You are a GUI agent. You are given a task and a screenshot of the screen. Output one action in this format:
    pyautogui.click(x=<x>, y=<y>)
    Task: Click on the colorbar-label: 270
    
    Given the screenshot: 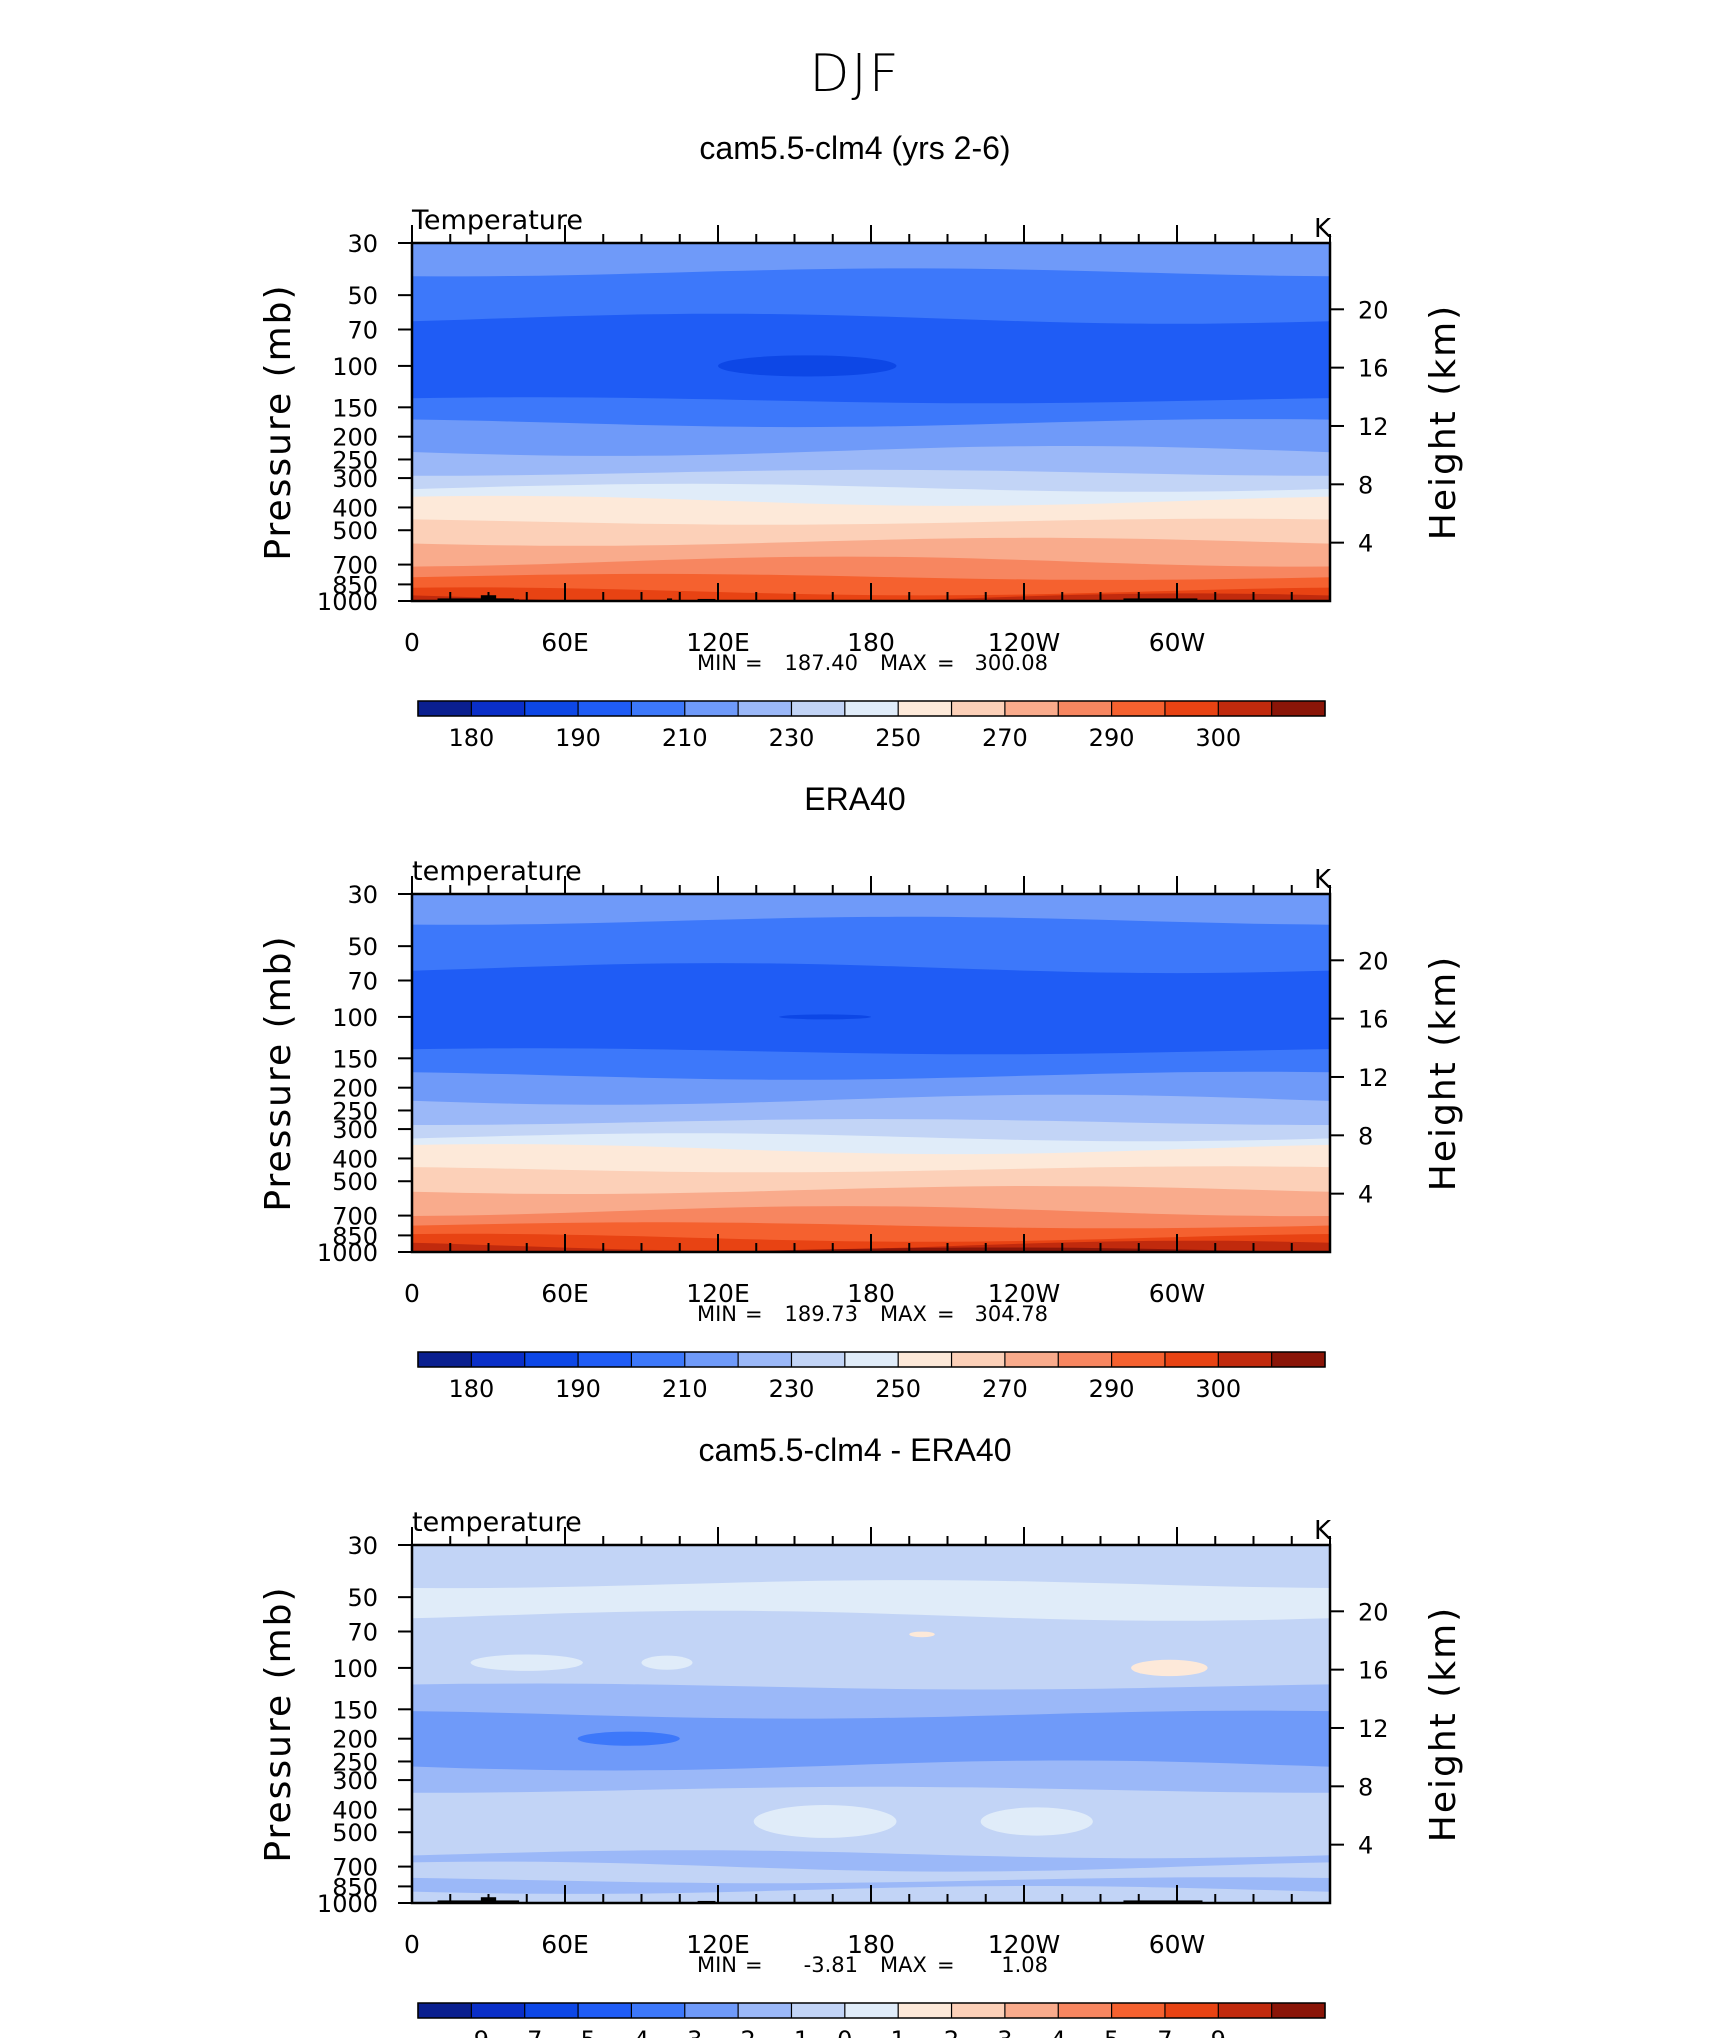 What is the action you would take?
    pyautogui.click(x=1005, y=1389)
    